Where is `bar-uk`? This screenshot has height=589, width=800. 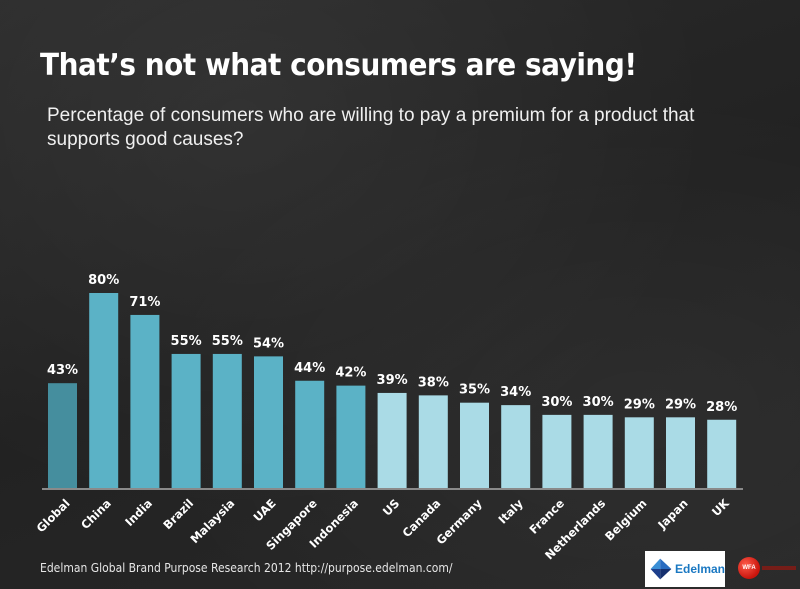
bar-uk is located at coordinates (722, 453).